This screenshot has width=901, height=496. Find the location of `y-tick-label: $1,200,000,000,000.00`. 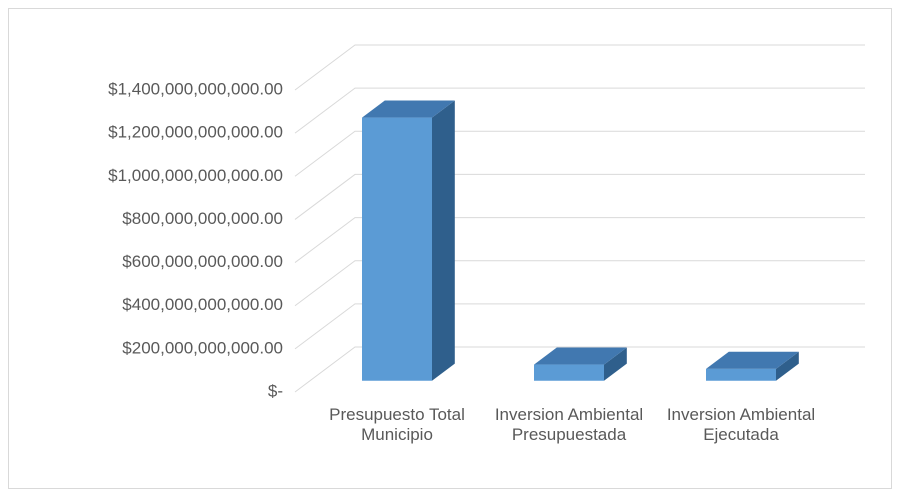

y-tick-label: $1,200,000,000,000.00 is located at coordinates (195, 132).